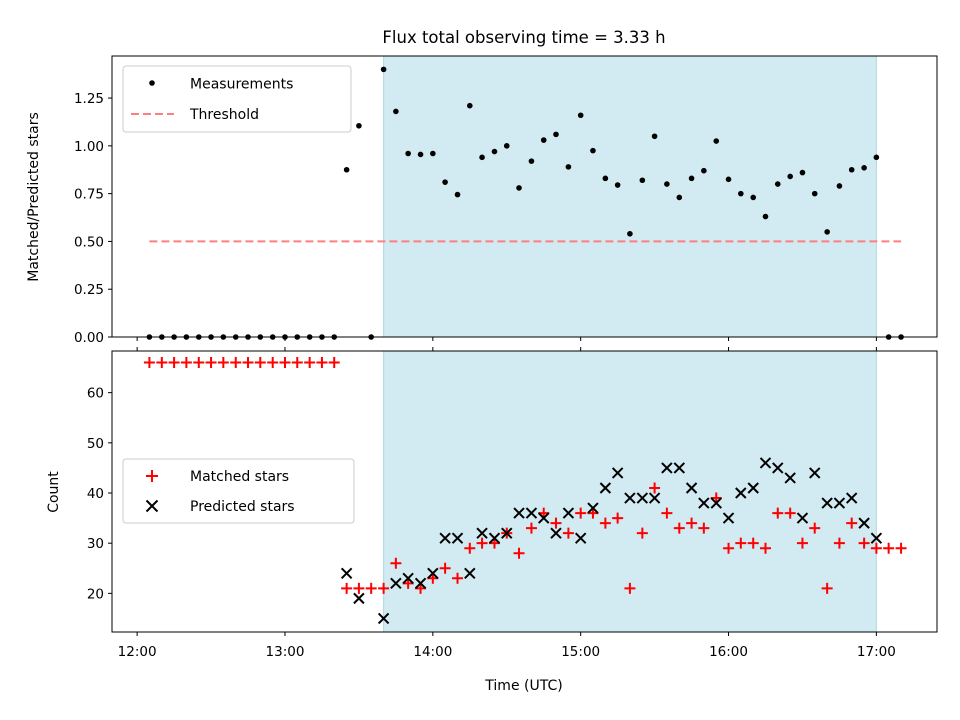  I want to click on counts-y-tick-label: 20, so click(95, 594).